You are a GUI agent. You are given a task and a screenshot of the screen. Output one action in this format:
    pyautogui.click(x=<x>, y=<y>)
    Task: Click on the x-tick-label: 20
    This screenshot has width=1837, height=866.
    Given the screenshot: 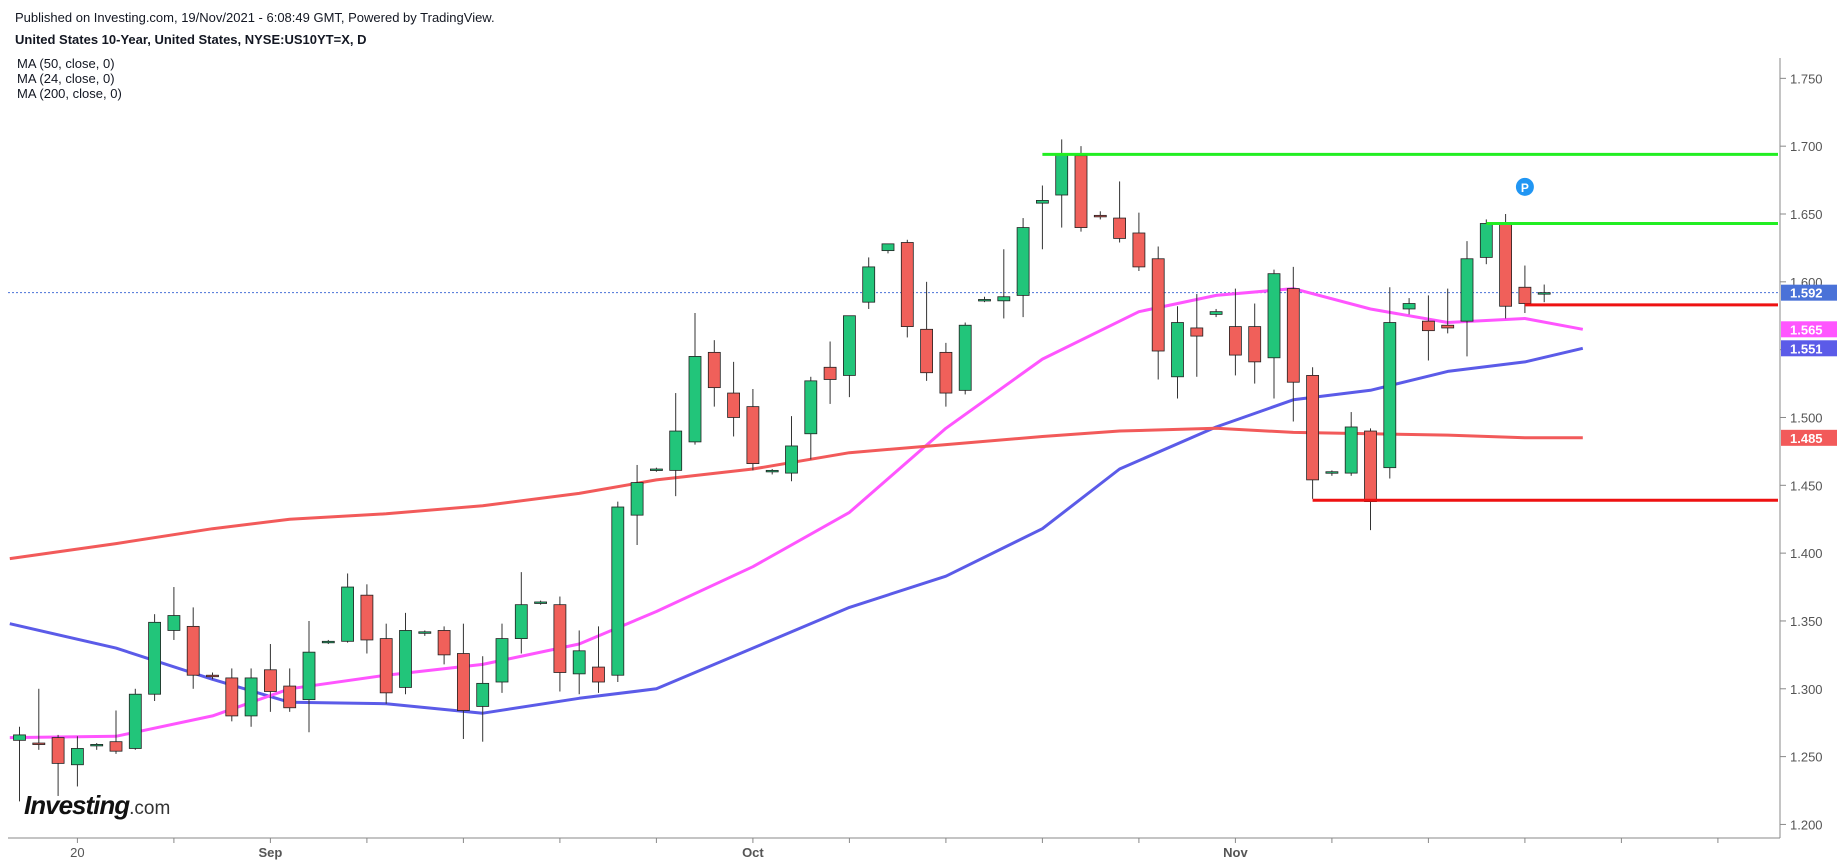 What is the action you would take?
    pyautogui.click(x=77, y=852)
    